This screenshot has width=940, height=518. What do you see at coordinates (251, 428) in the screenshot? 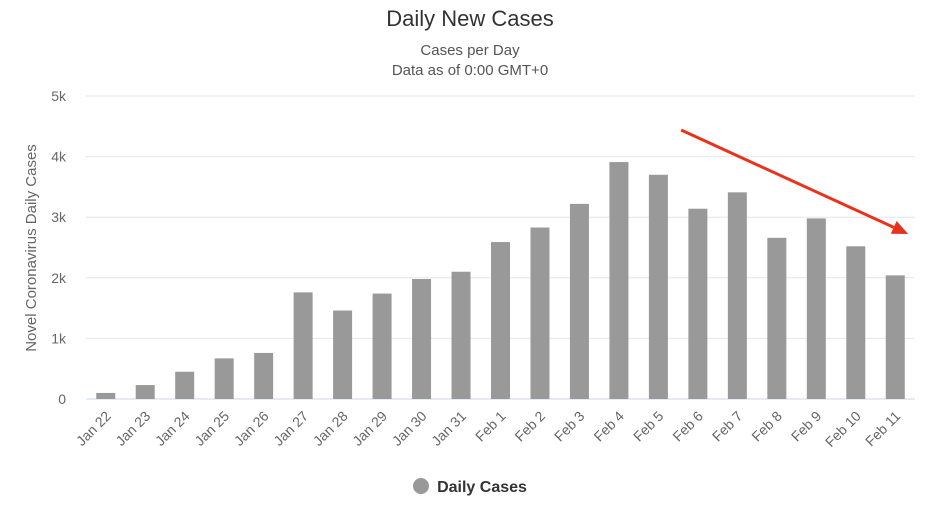
I see `x-tick-label: Jan 26` at bounding box center [251, 428].